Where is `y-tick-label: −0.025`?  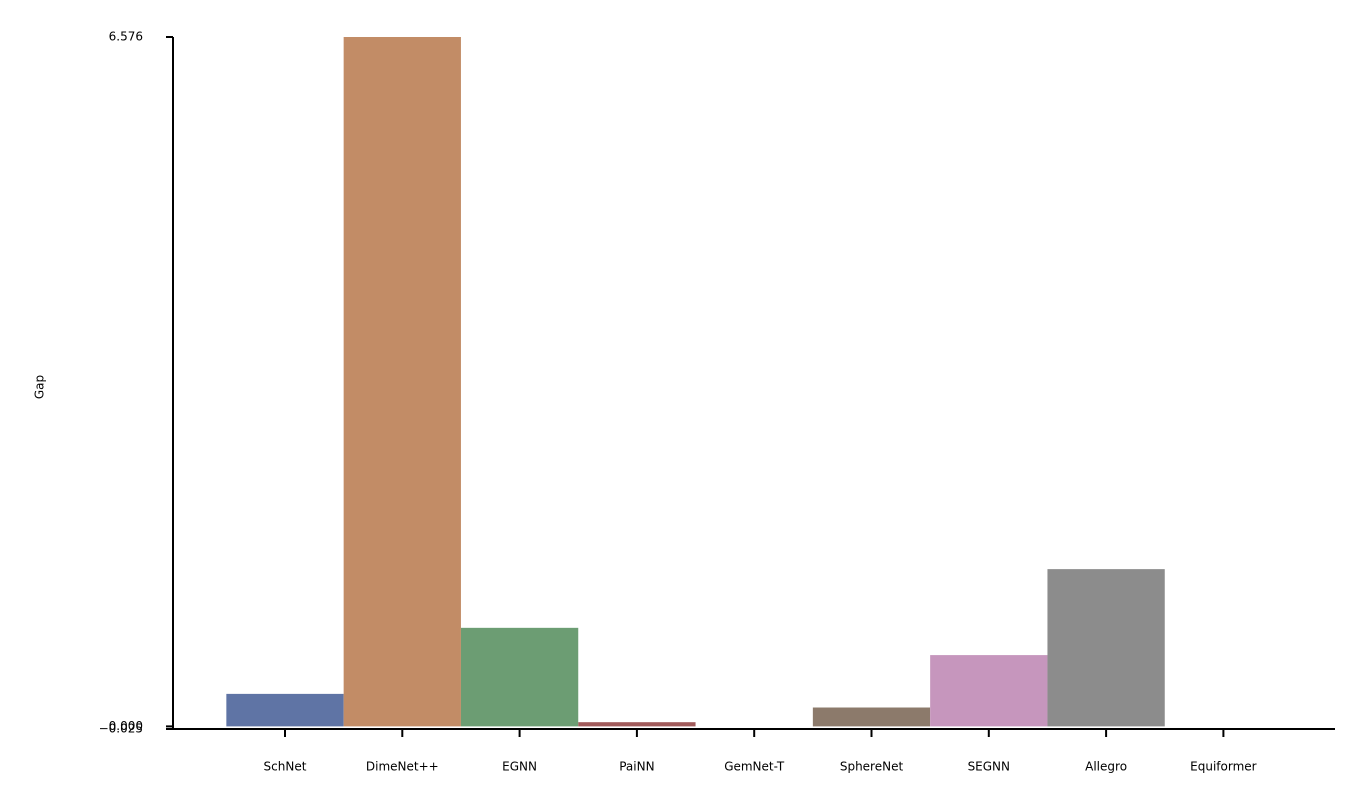 y-tick-label: −0.025 is located at coordinates (121, 729).